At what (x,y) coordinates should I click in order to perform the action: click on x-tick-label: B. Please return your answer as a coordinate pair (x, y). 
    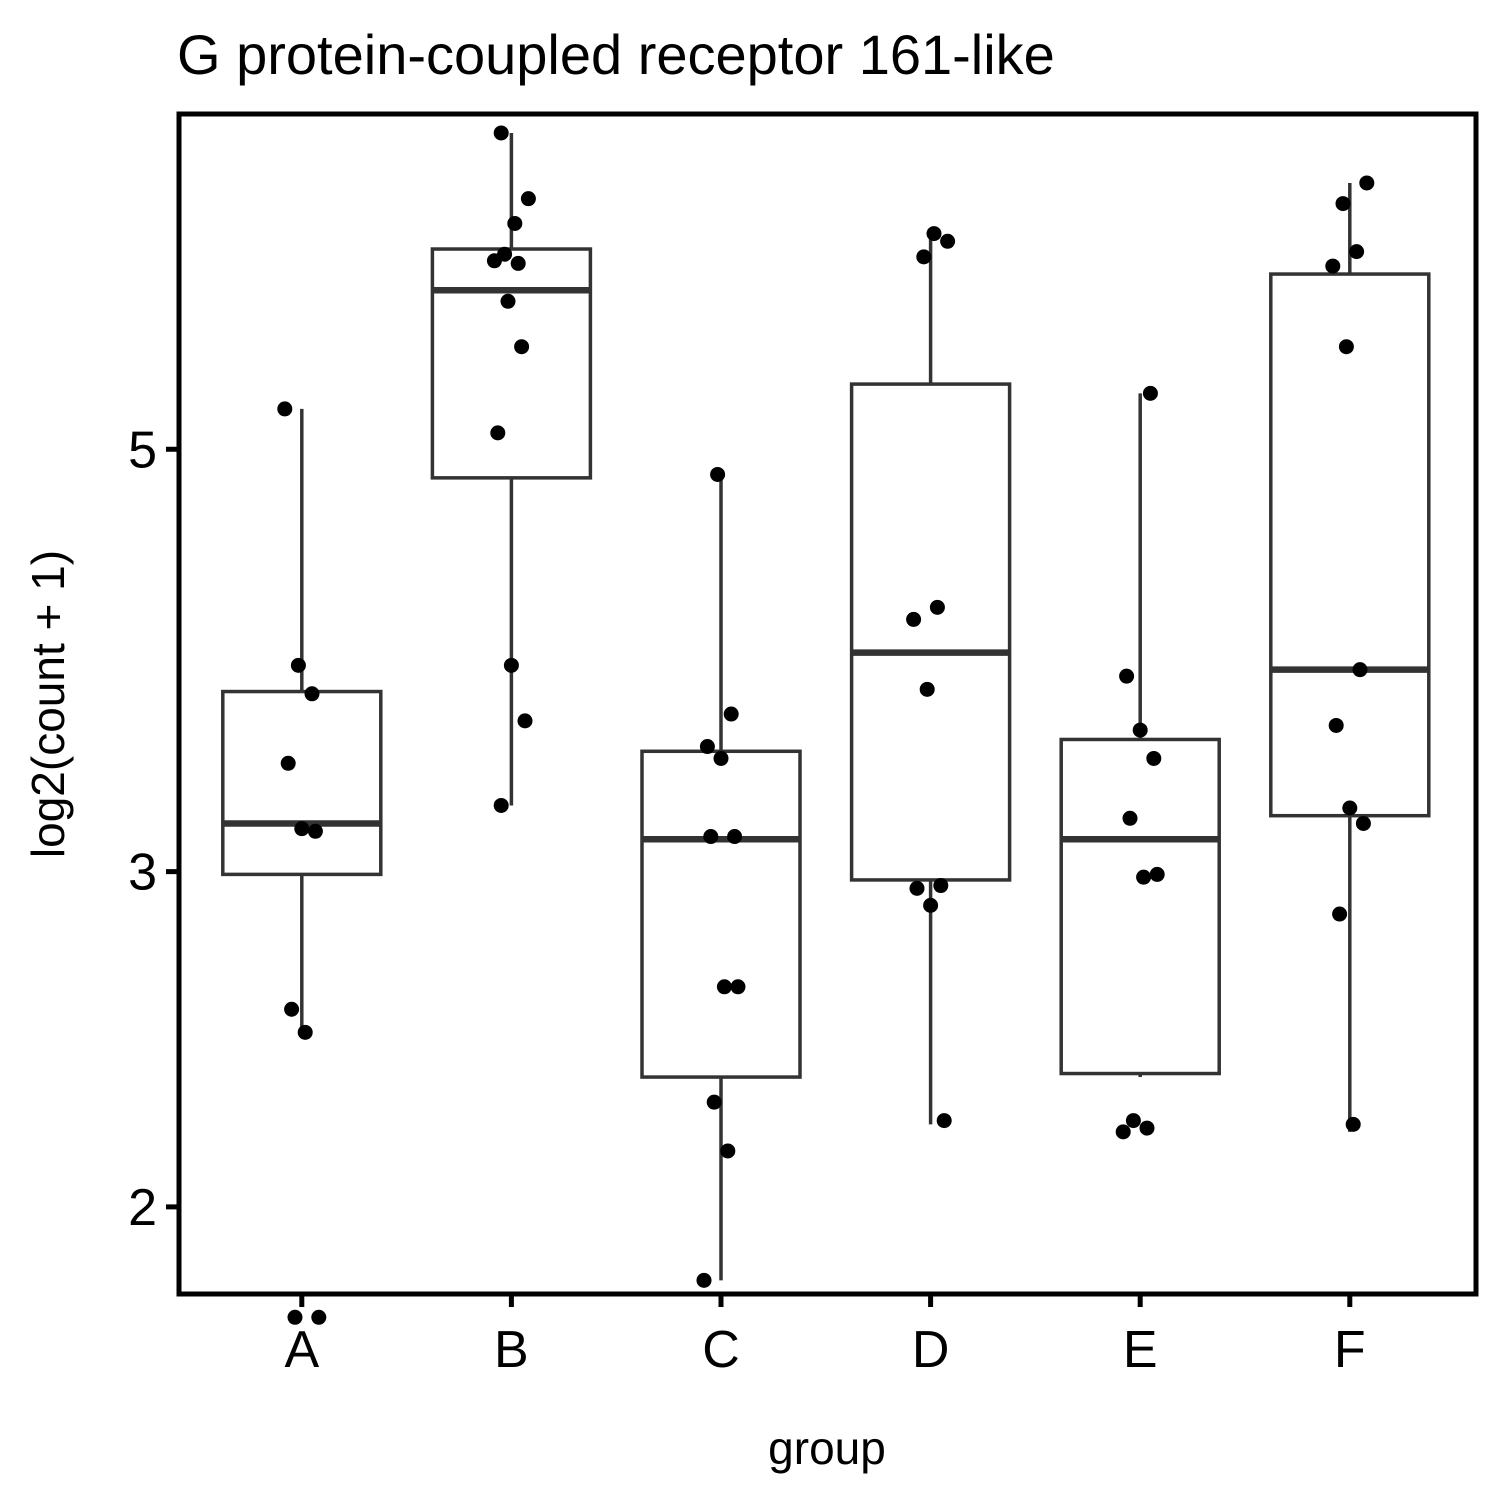
    Looking at the image, I should click on (511, 1350).